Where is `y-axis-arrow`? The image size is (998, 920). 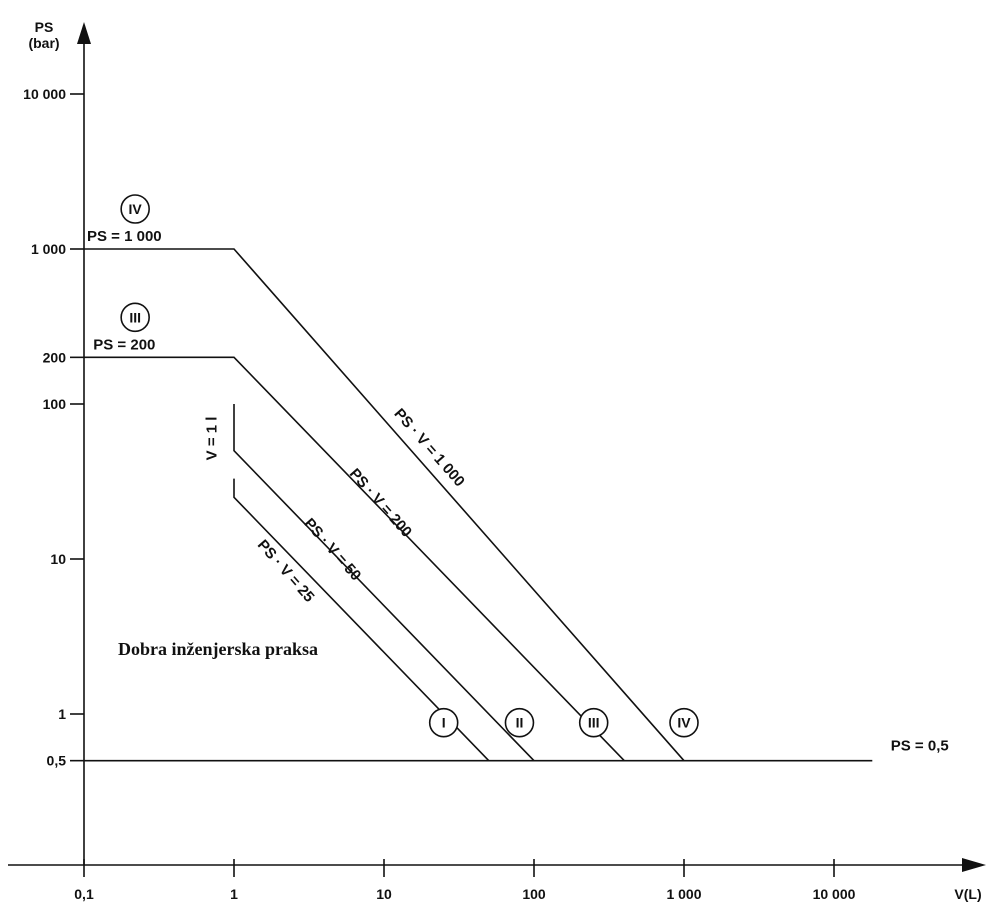
y-axis-arrow is located at coordinates (84, 33).